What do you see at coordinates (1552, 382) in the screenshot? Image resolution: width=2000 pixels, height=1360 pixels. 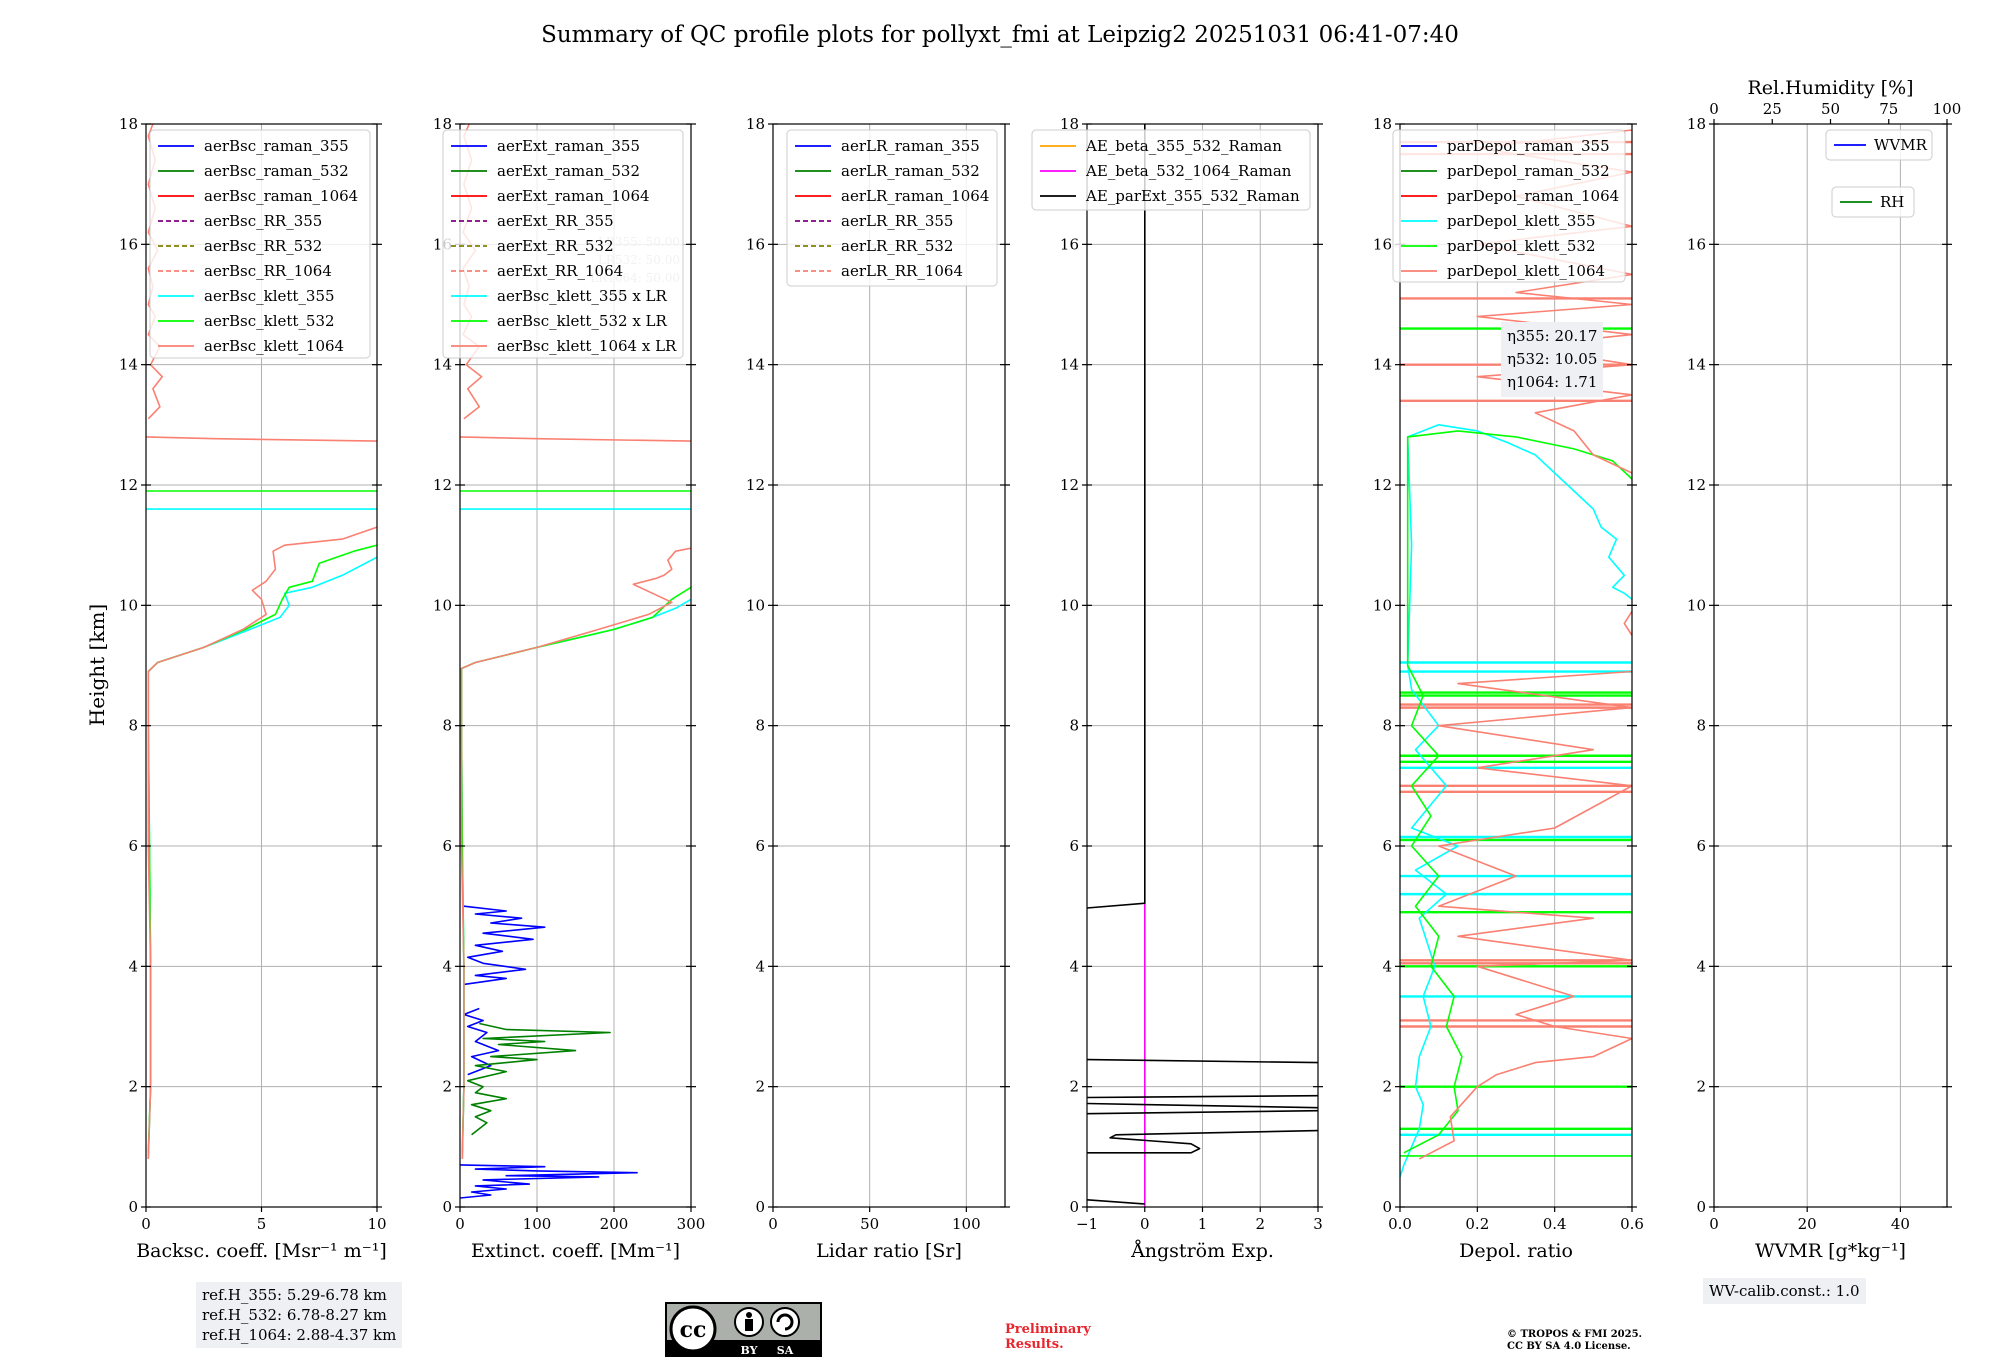 I see `eta-1064: η1064: 1.71` at bounding box center [1552, 382].